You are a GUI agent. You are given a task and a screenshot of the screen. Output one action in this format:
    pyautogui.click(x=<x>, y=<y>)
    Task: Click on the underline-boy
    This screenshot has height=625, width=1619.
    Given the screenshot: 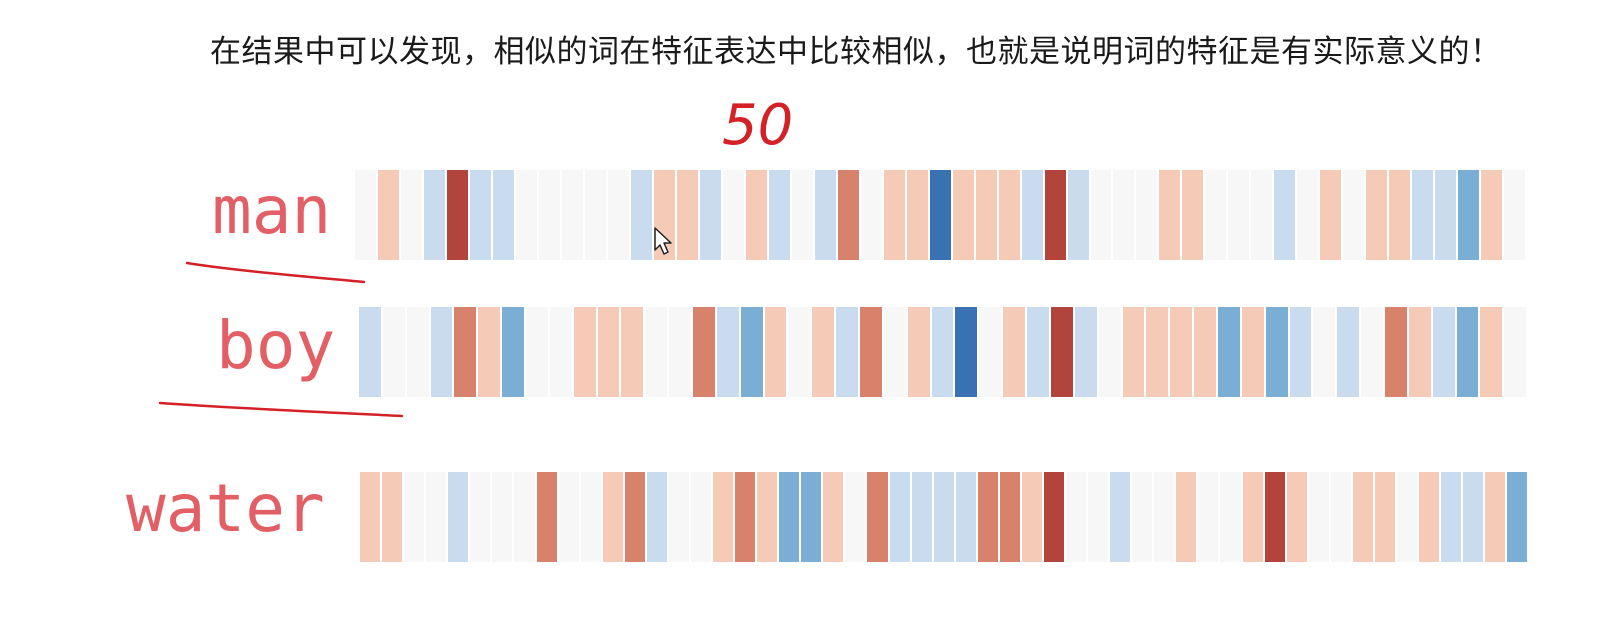 What is the action you would take?
    pyautogui.click(x=281, y=409)
    